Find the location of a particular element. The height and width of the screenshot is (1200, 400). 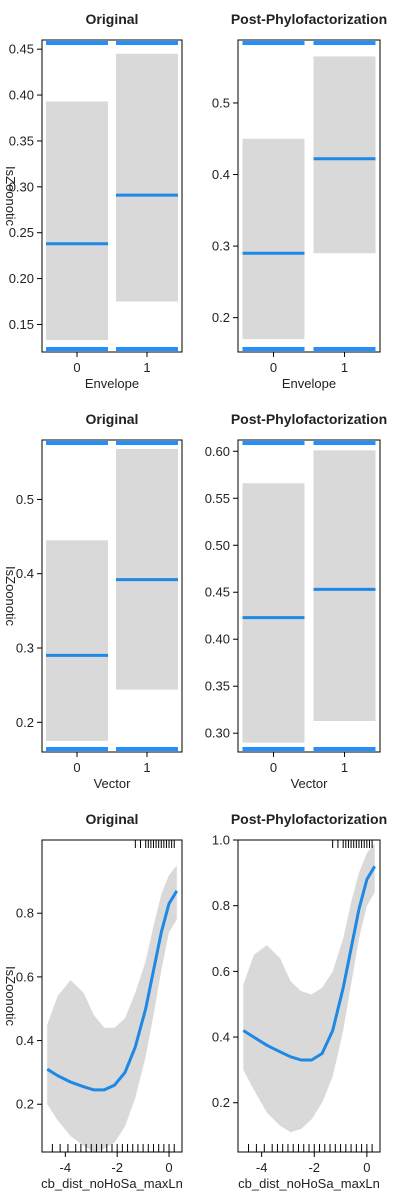

y-tick-label: 1.0 is located at coordinates (221, 840).